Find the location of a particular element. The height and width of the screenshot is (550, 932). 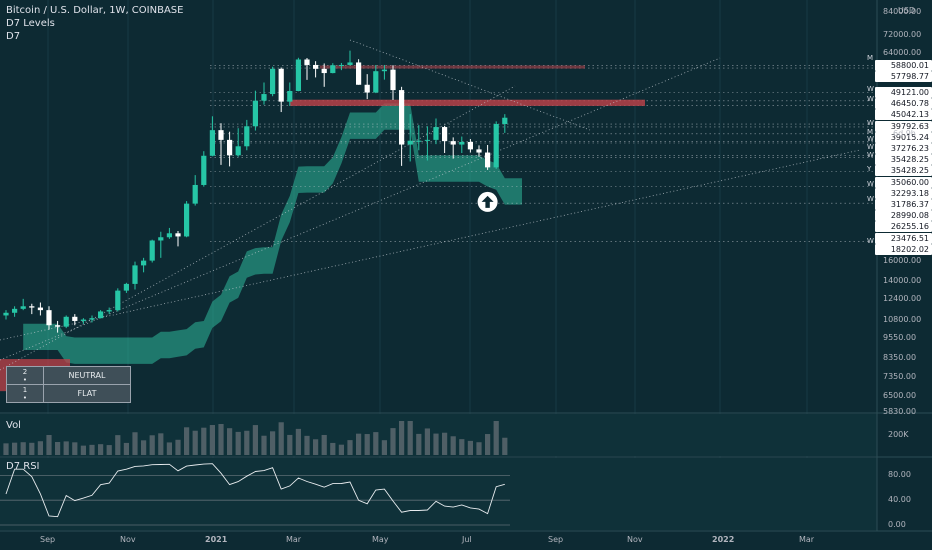

rsi-tick-label: 80.00 is located at coordinates (899, 475).